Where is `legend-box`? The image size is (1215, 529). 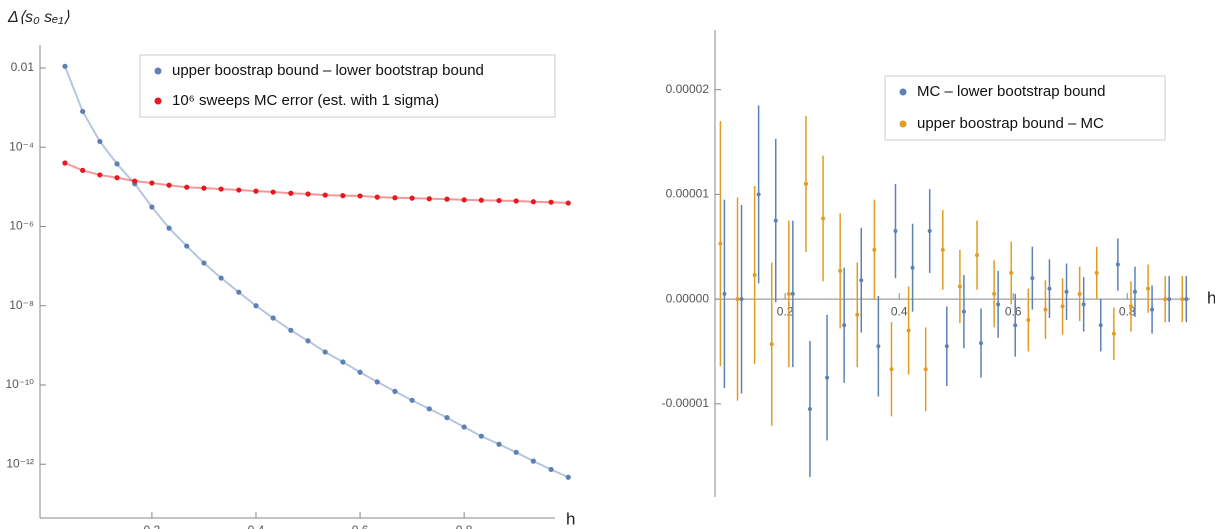 legend-box is located at coordinates (1025, 108).